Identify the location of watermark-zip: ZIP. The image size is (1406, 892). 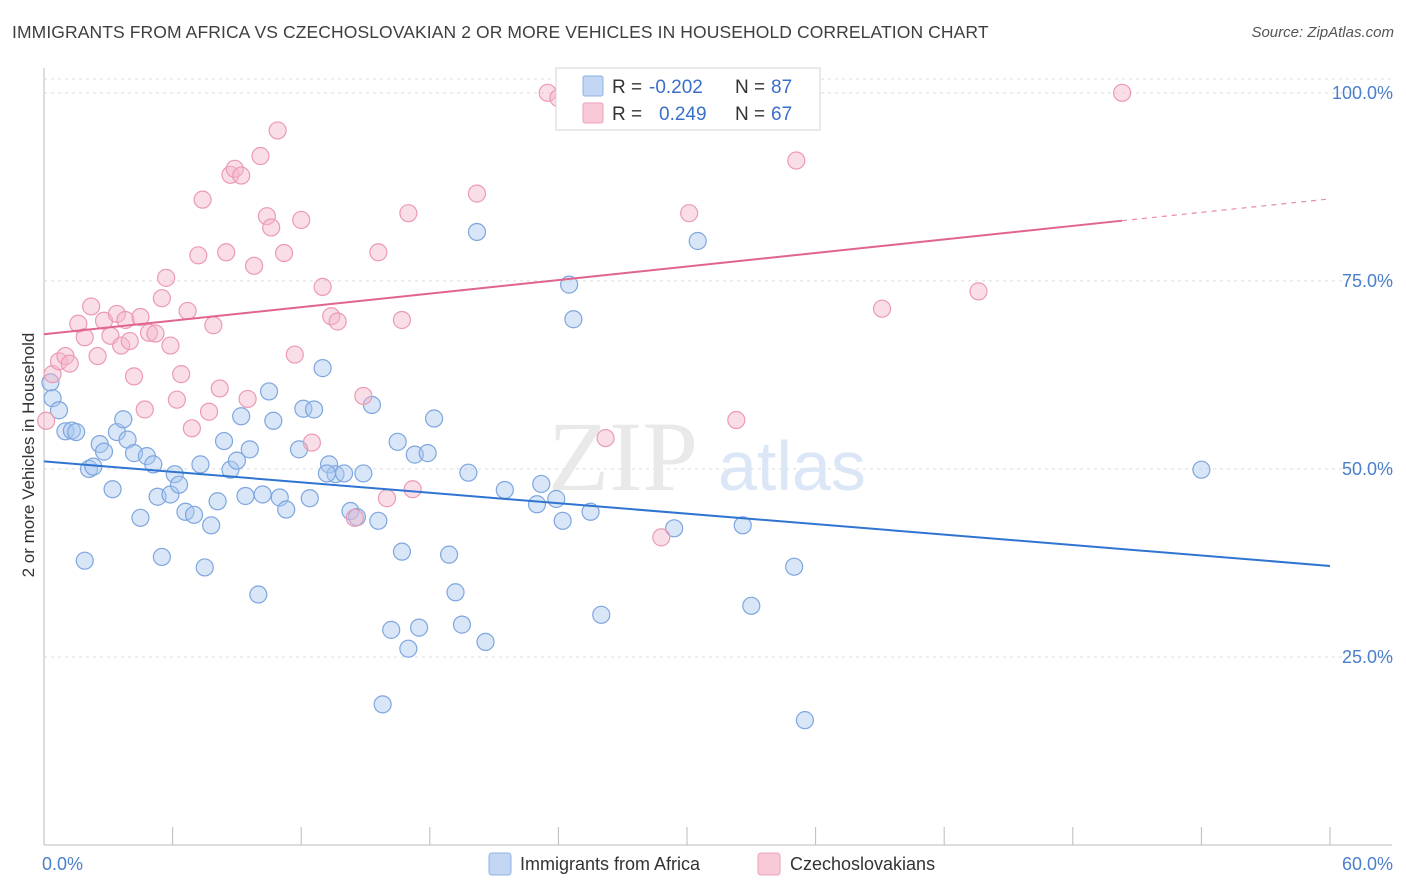
(623, 456).